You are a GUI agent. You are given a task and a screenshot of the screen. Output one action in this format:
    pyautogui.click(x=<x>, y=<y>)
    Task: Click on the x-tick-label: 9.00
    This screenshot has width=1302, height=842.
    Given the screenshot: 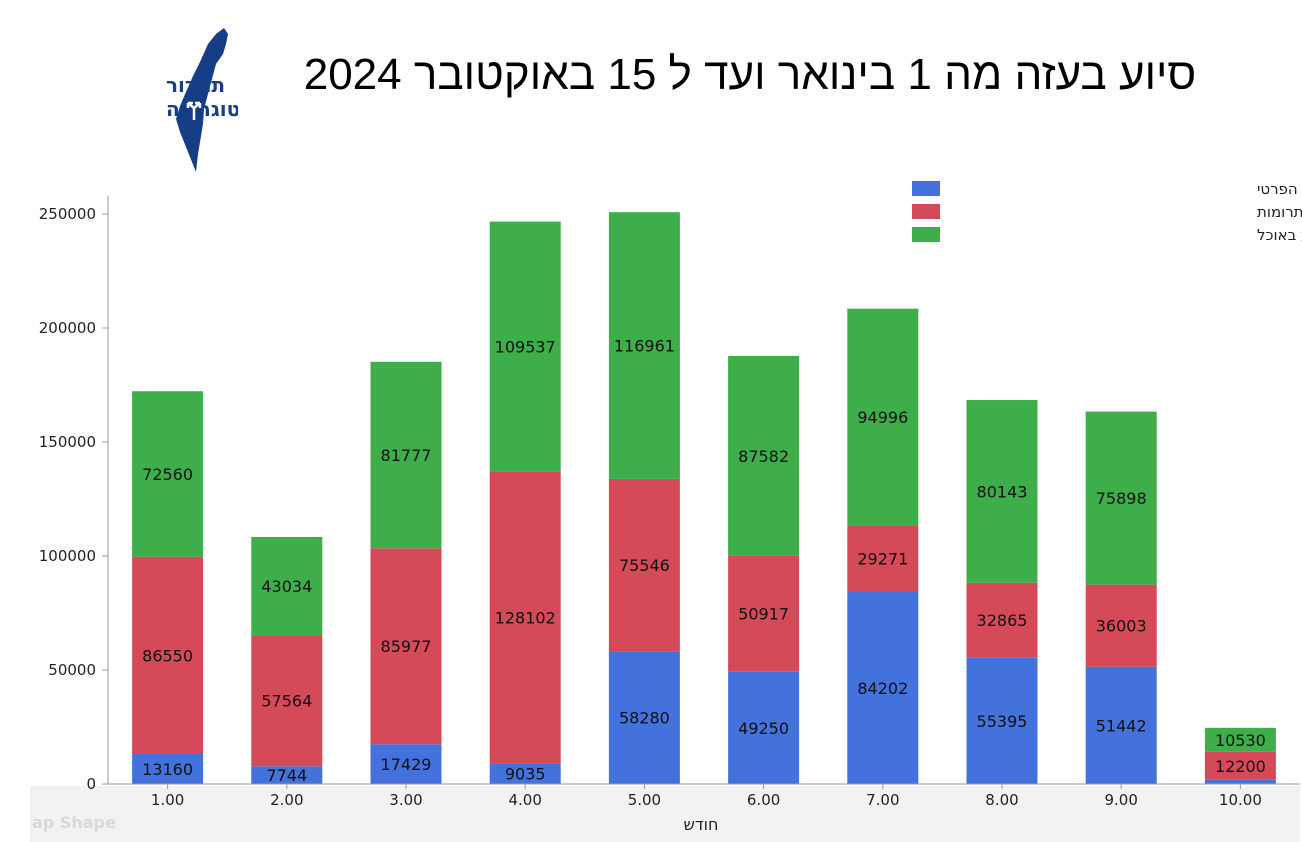 What is the action you would take?
    pyautogui.click(x=1120, y=800)
    